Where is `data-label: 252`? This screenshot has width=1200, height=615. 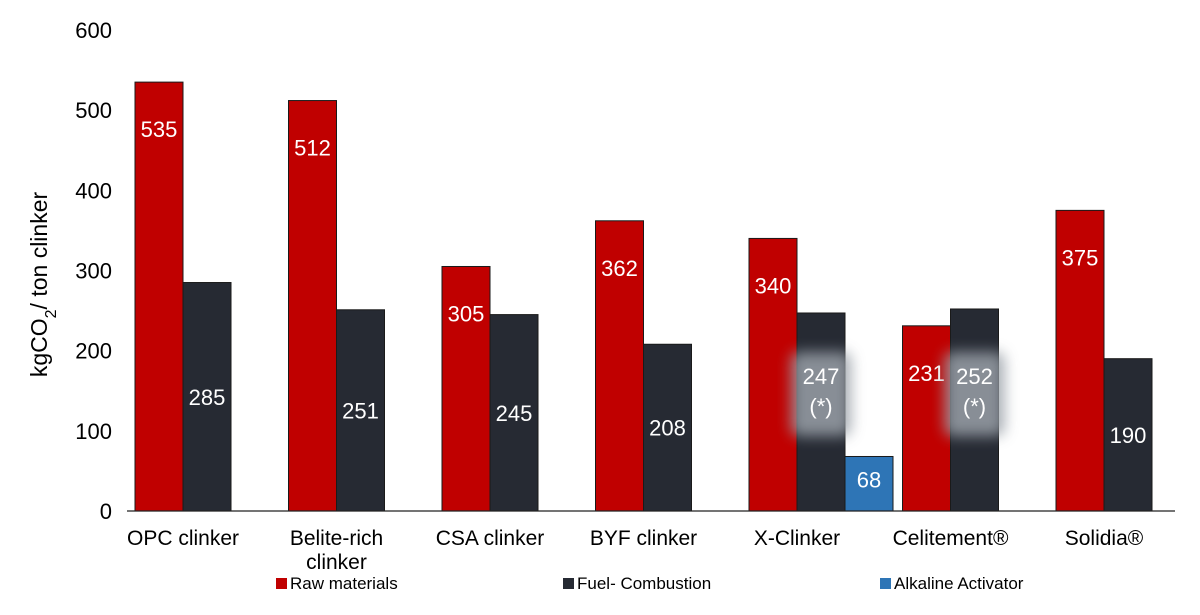 data-label: 252 is located at coordinates (974, 376).